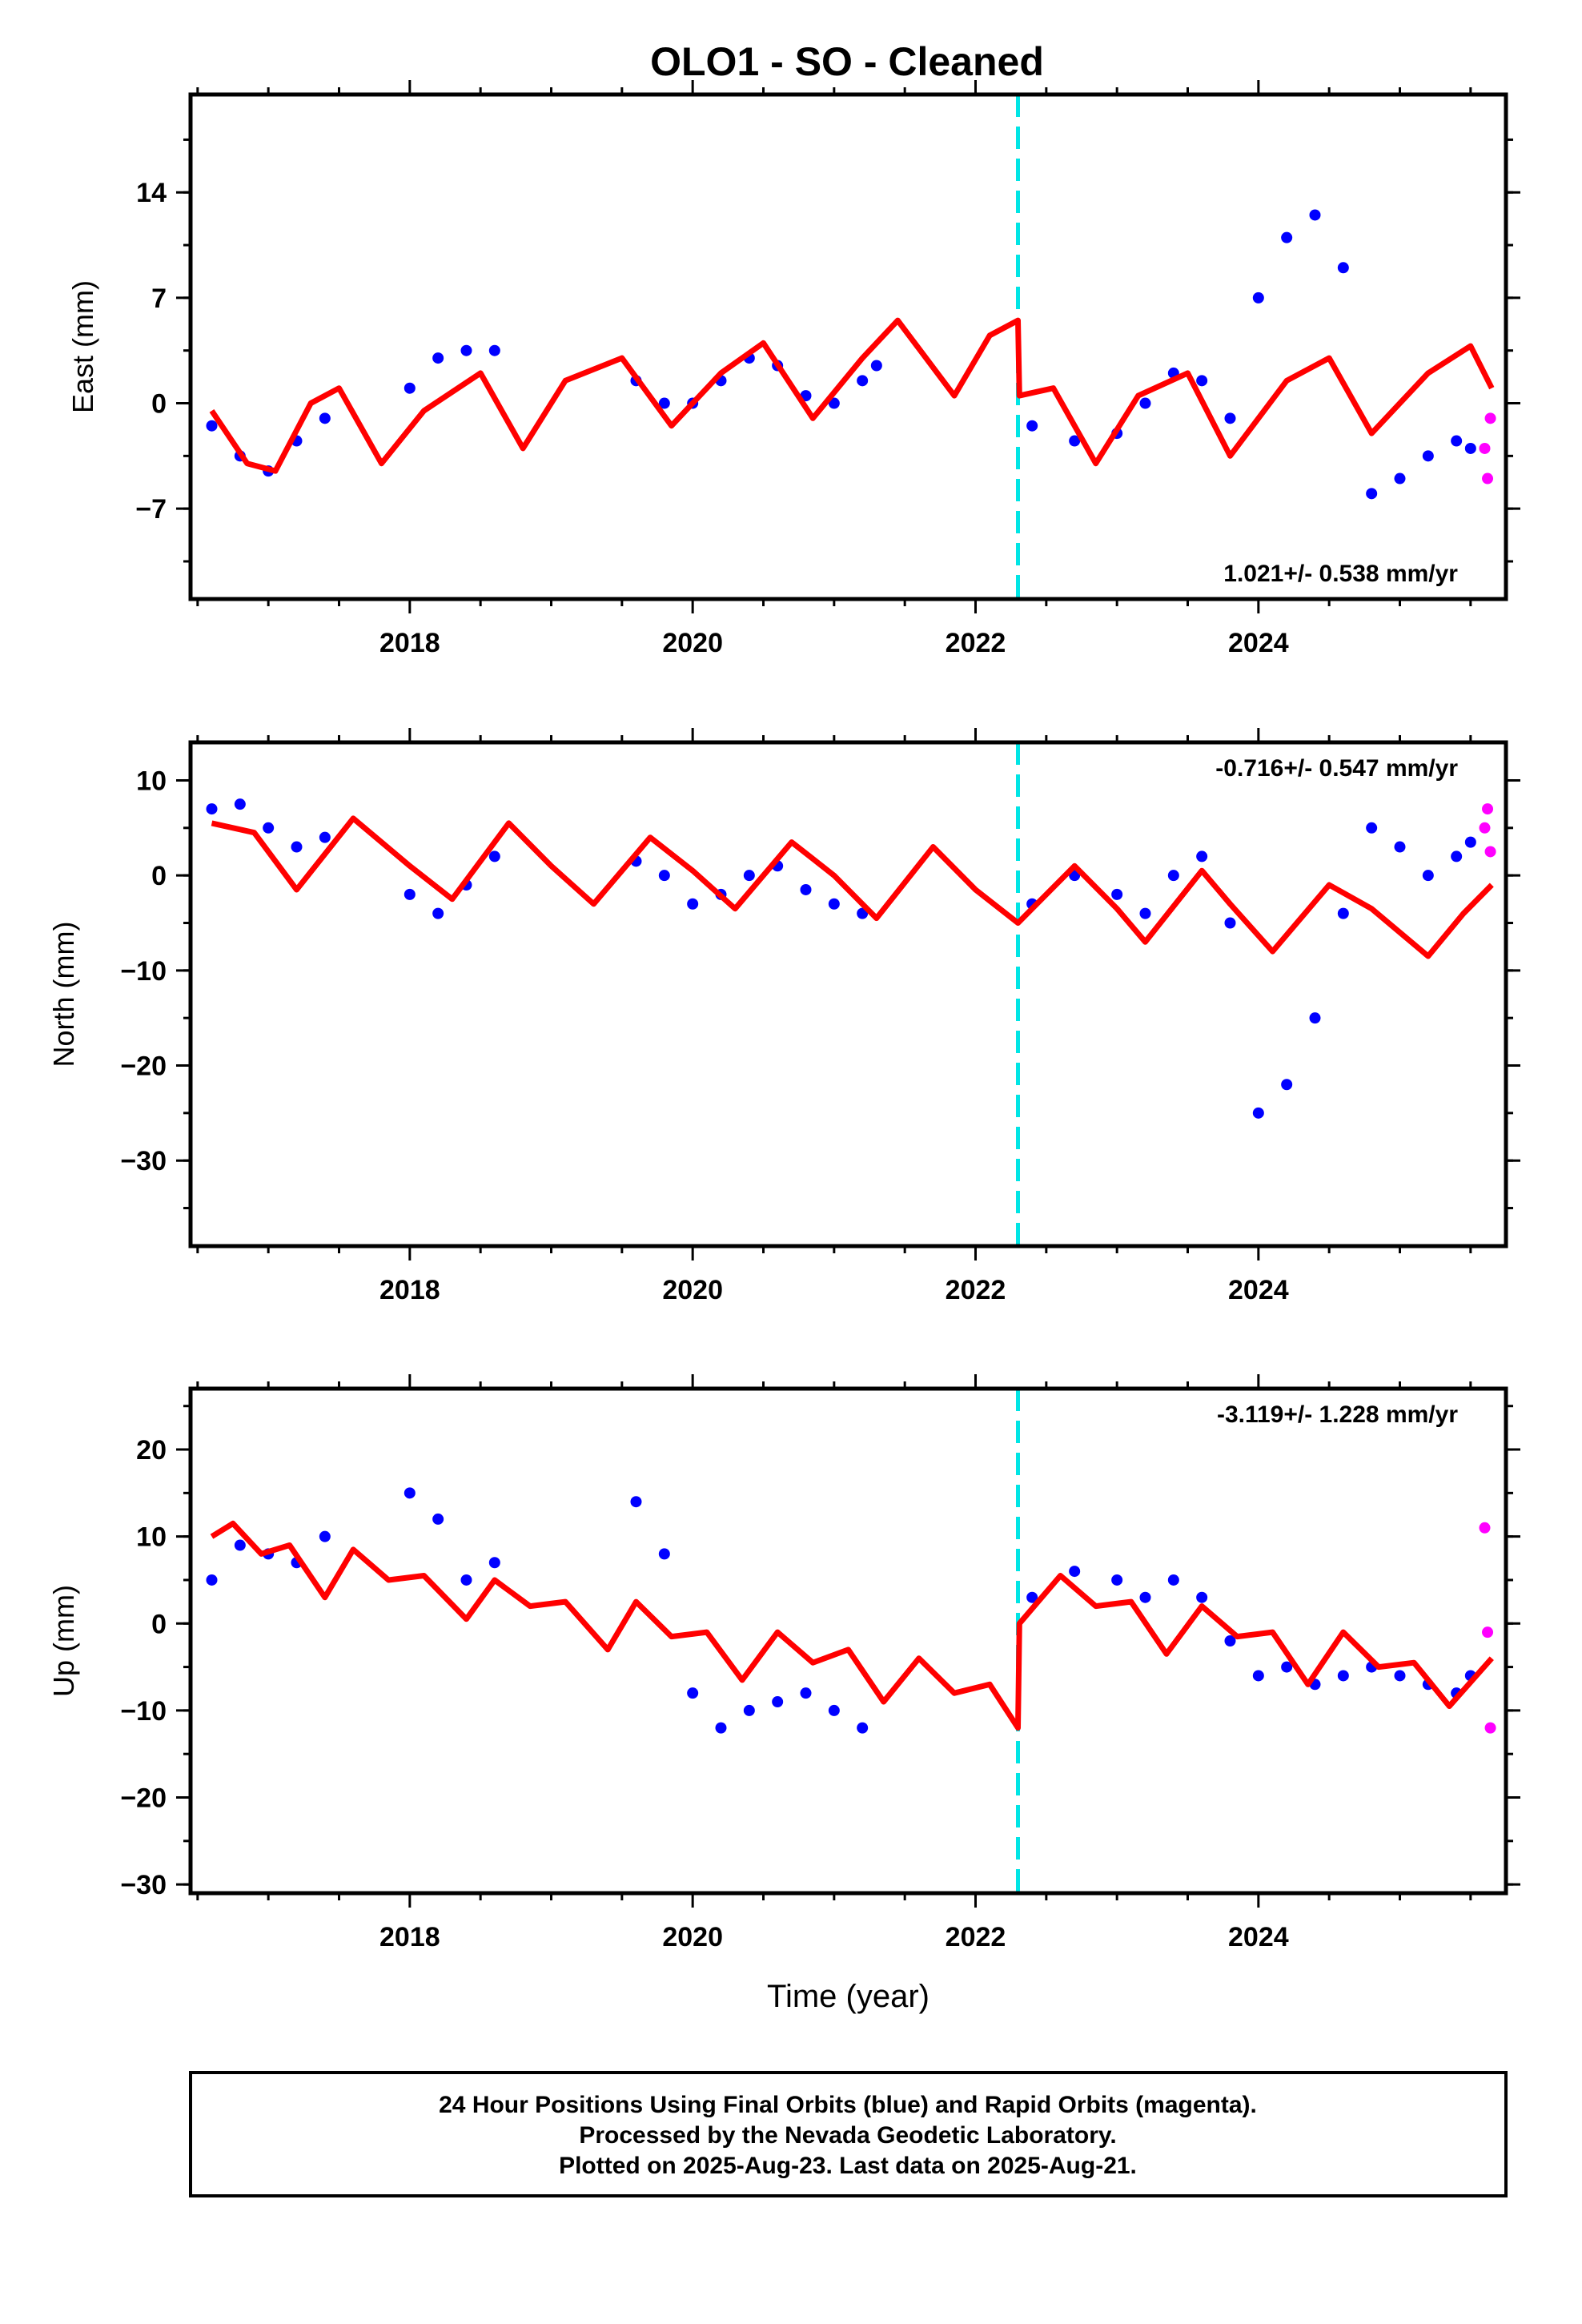  Describe the element at coordinates (159, 298) in the screenshot. I see `y-tick-label: 7` at that location.